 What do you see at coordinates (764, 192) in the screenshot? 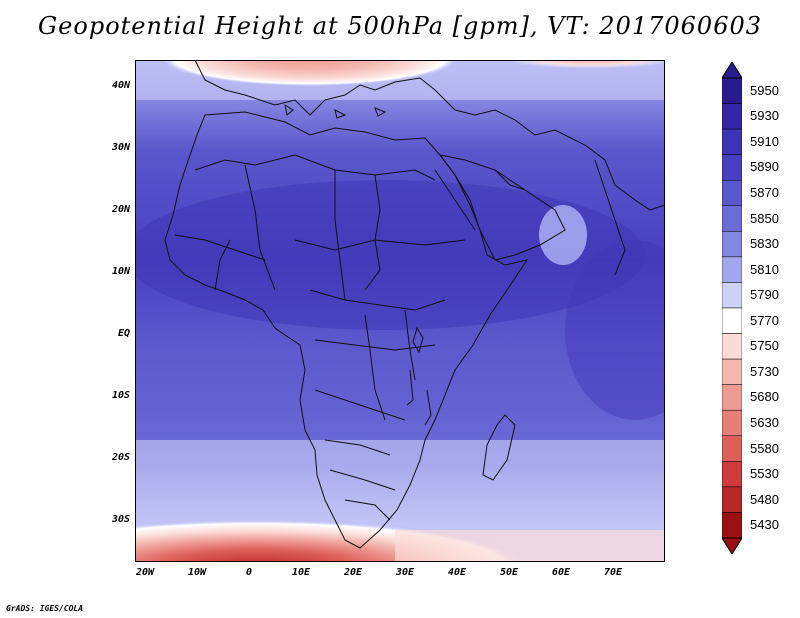
I see `colorbar-level-label: 5870` at bounding box center [764, 192].